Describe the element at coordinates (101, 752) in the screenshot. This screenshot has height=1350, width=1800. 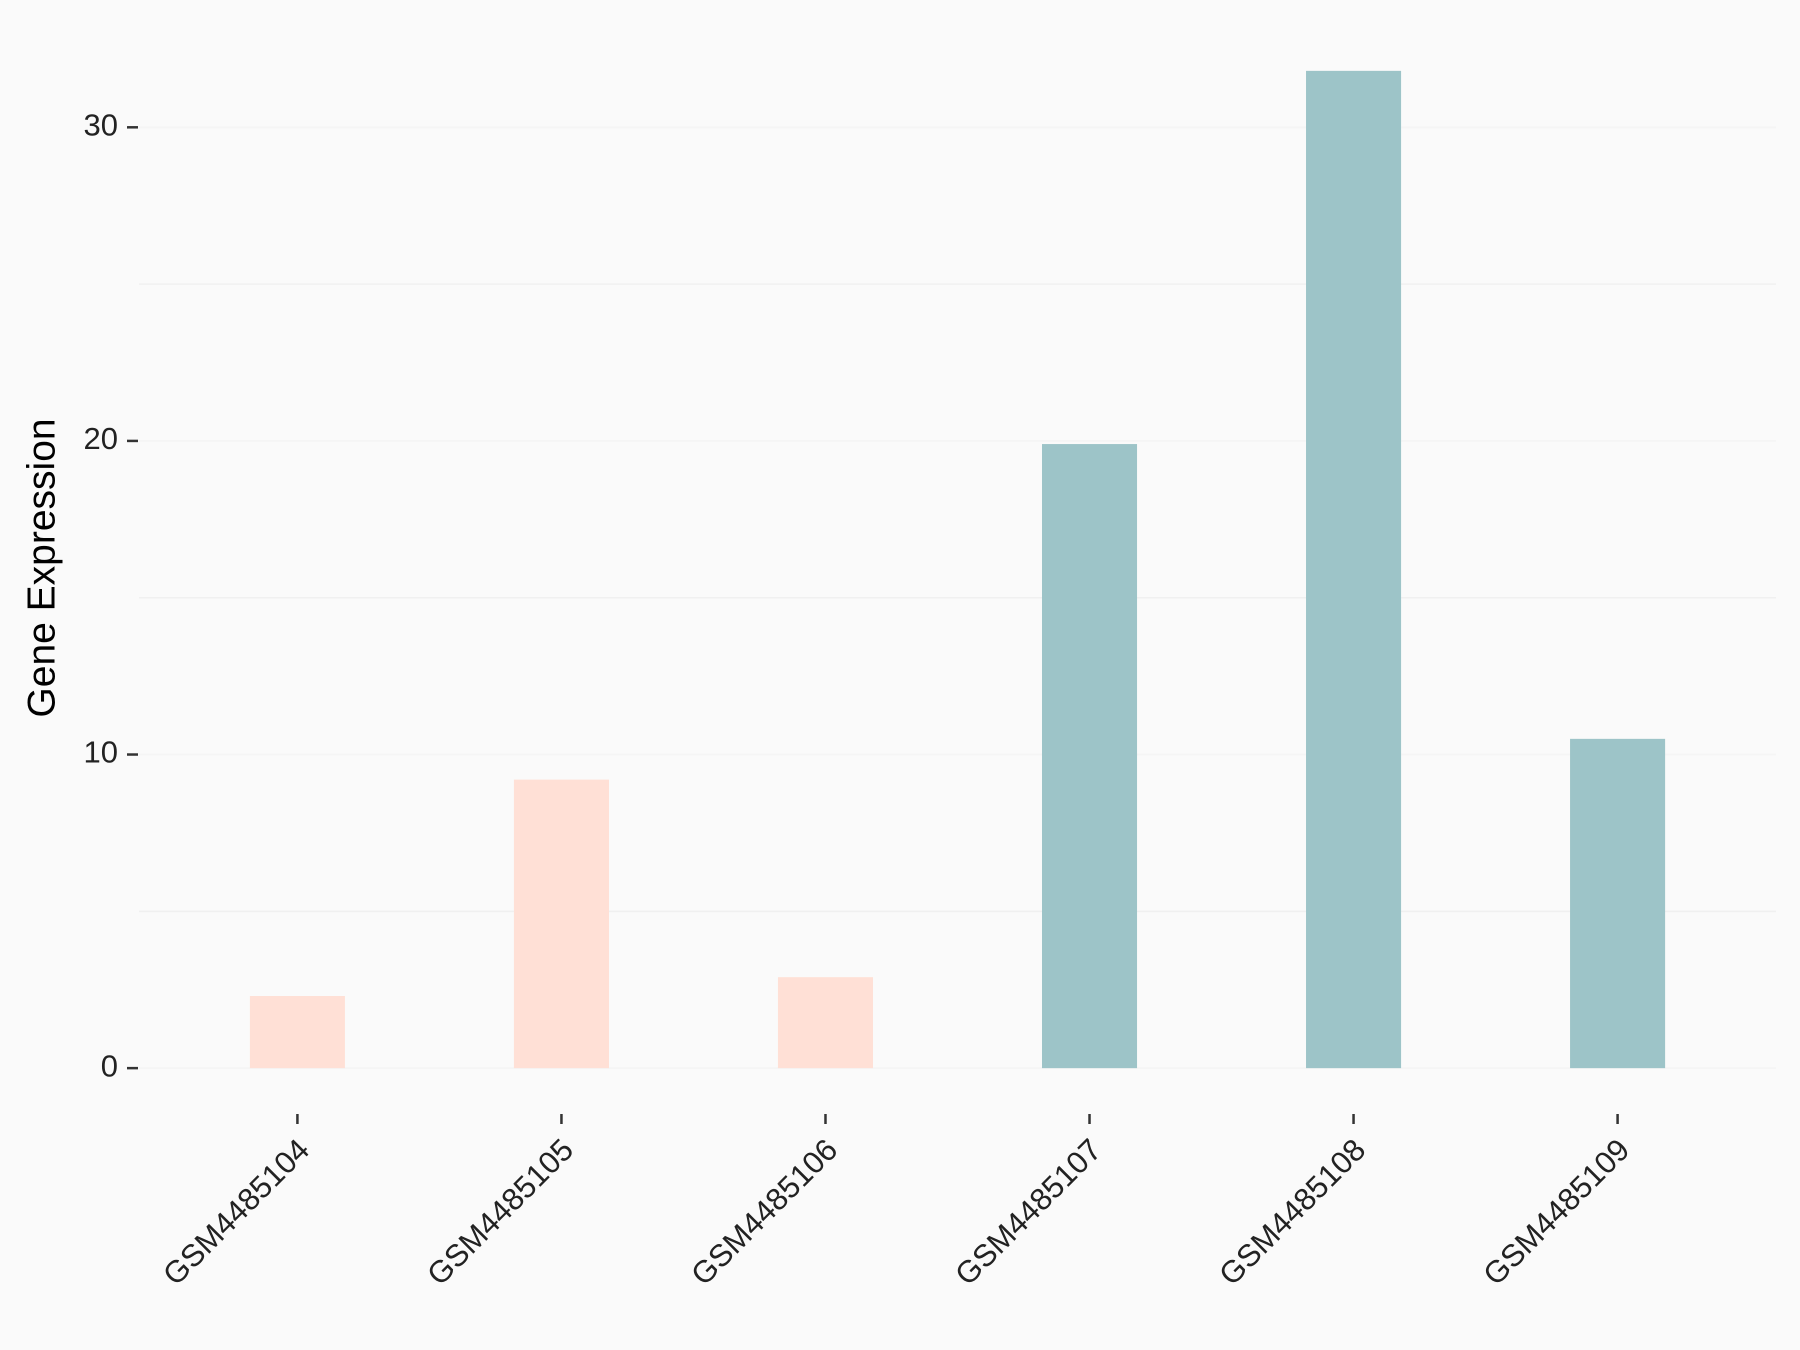
I see `y-tick-label: 10` at that location.